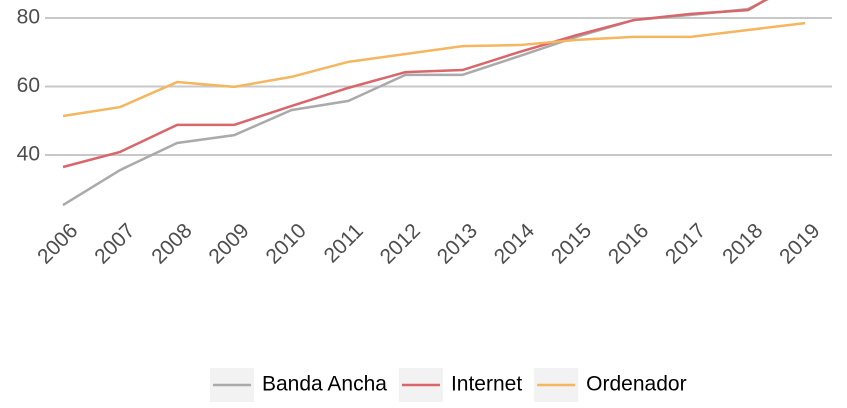 The height and width of the screenshot is (408, 847). I want to click on legend: Banda Ancha Internet Ordenador, so click(448, 385).